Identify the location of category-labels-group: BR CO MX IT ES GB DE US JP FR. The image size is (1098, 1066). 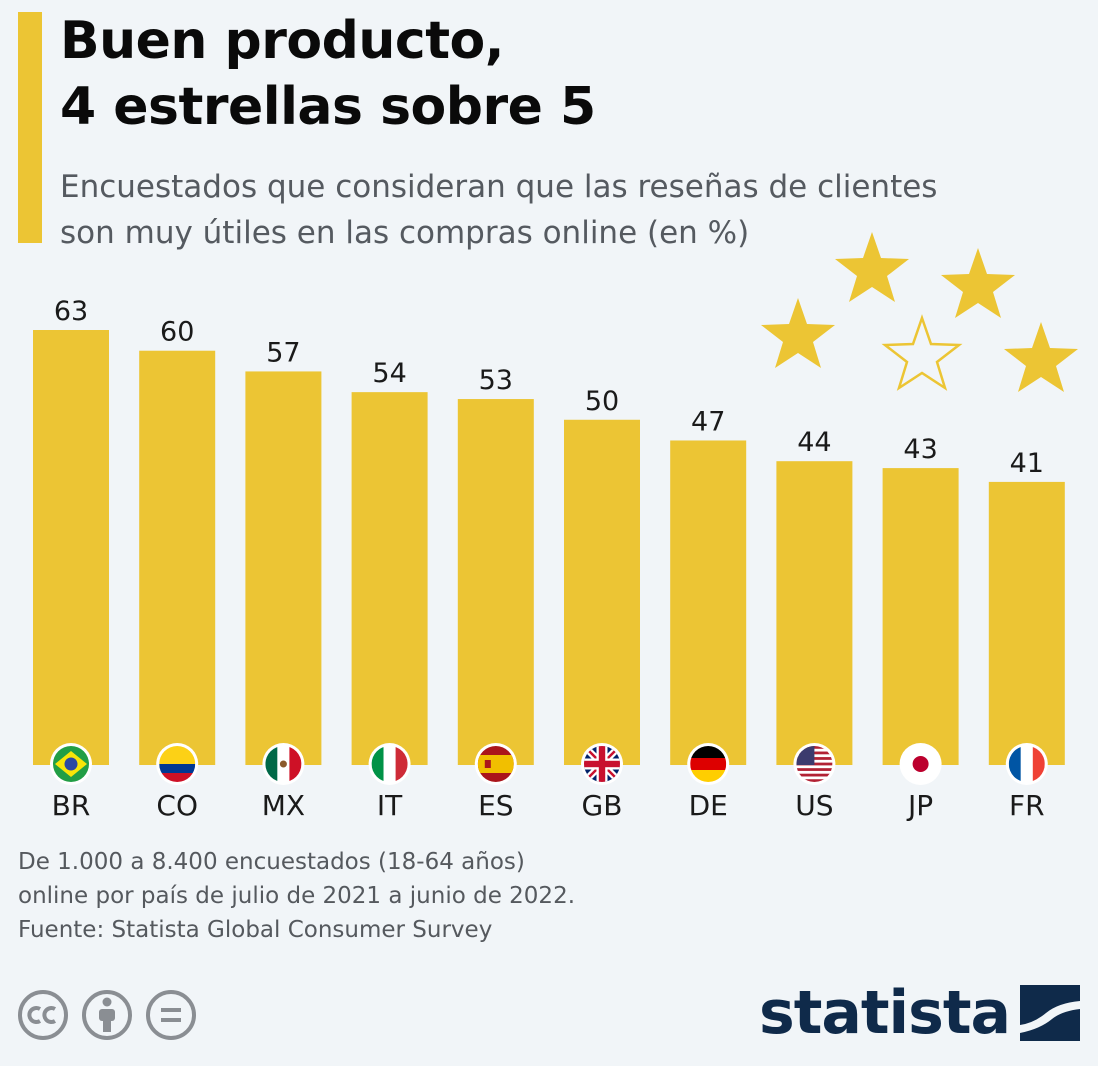
(548, 805).